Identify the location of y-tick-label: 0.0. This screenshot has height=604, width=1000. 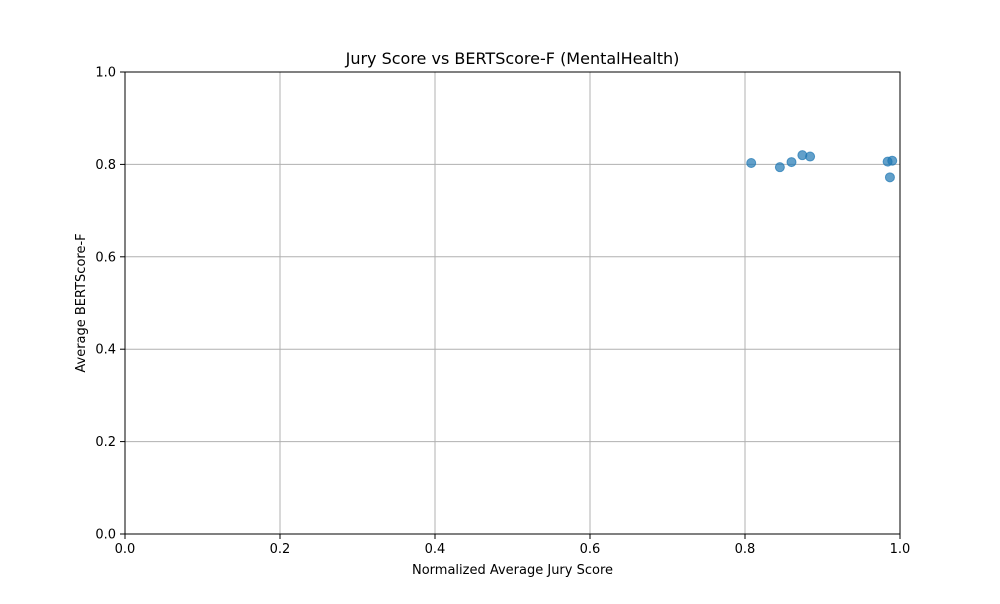
(105, 535).